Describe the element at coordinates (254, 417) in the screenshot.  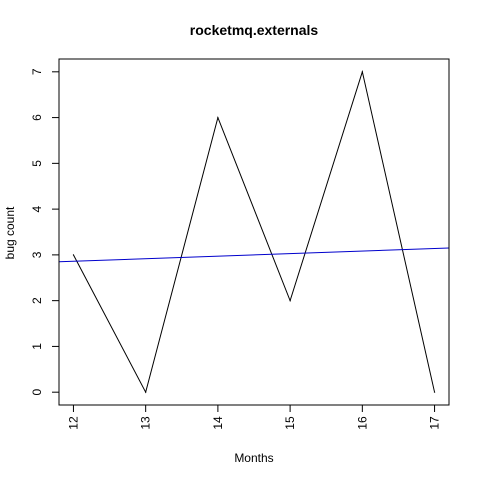
I see `x-axis: 12 13 14 15 16 17` at that location.